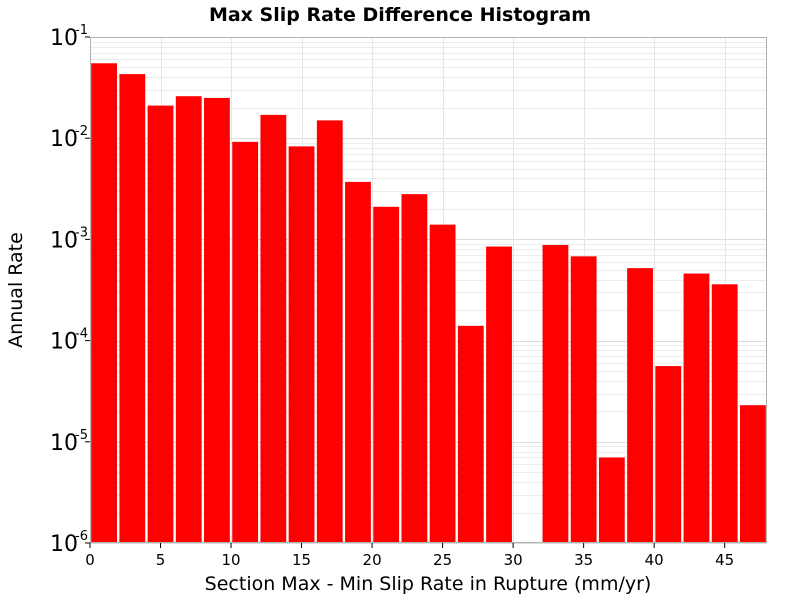 The width and height of the screenshot is (800, 600). What do you see at coordinates (81, 232) in the screenshot?
I see `y-tick-exponent: -3` at bounding box center [81, 232].